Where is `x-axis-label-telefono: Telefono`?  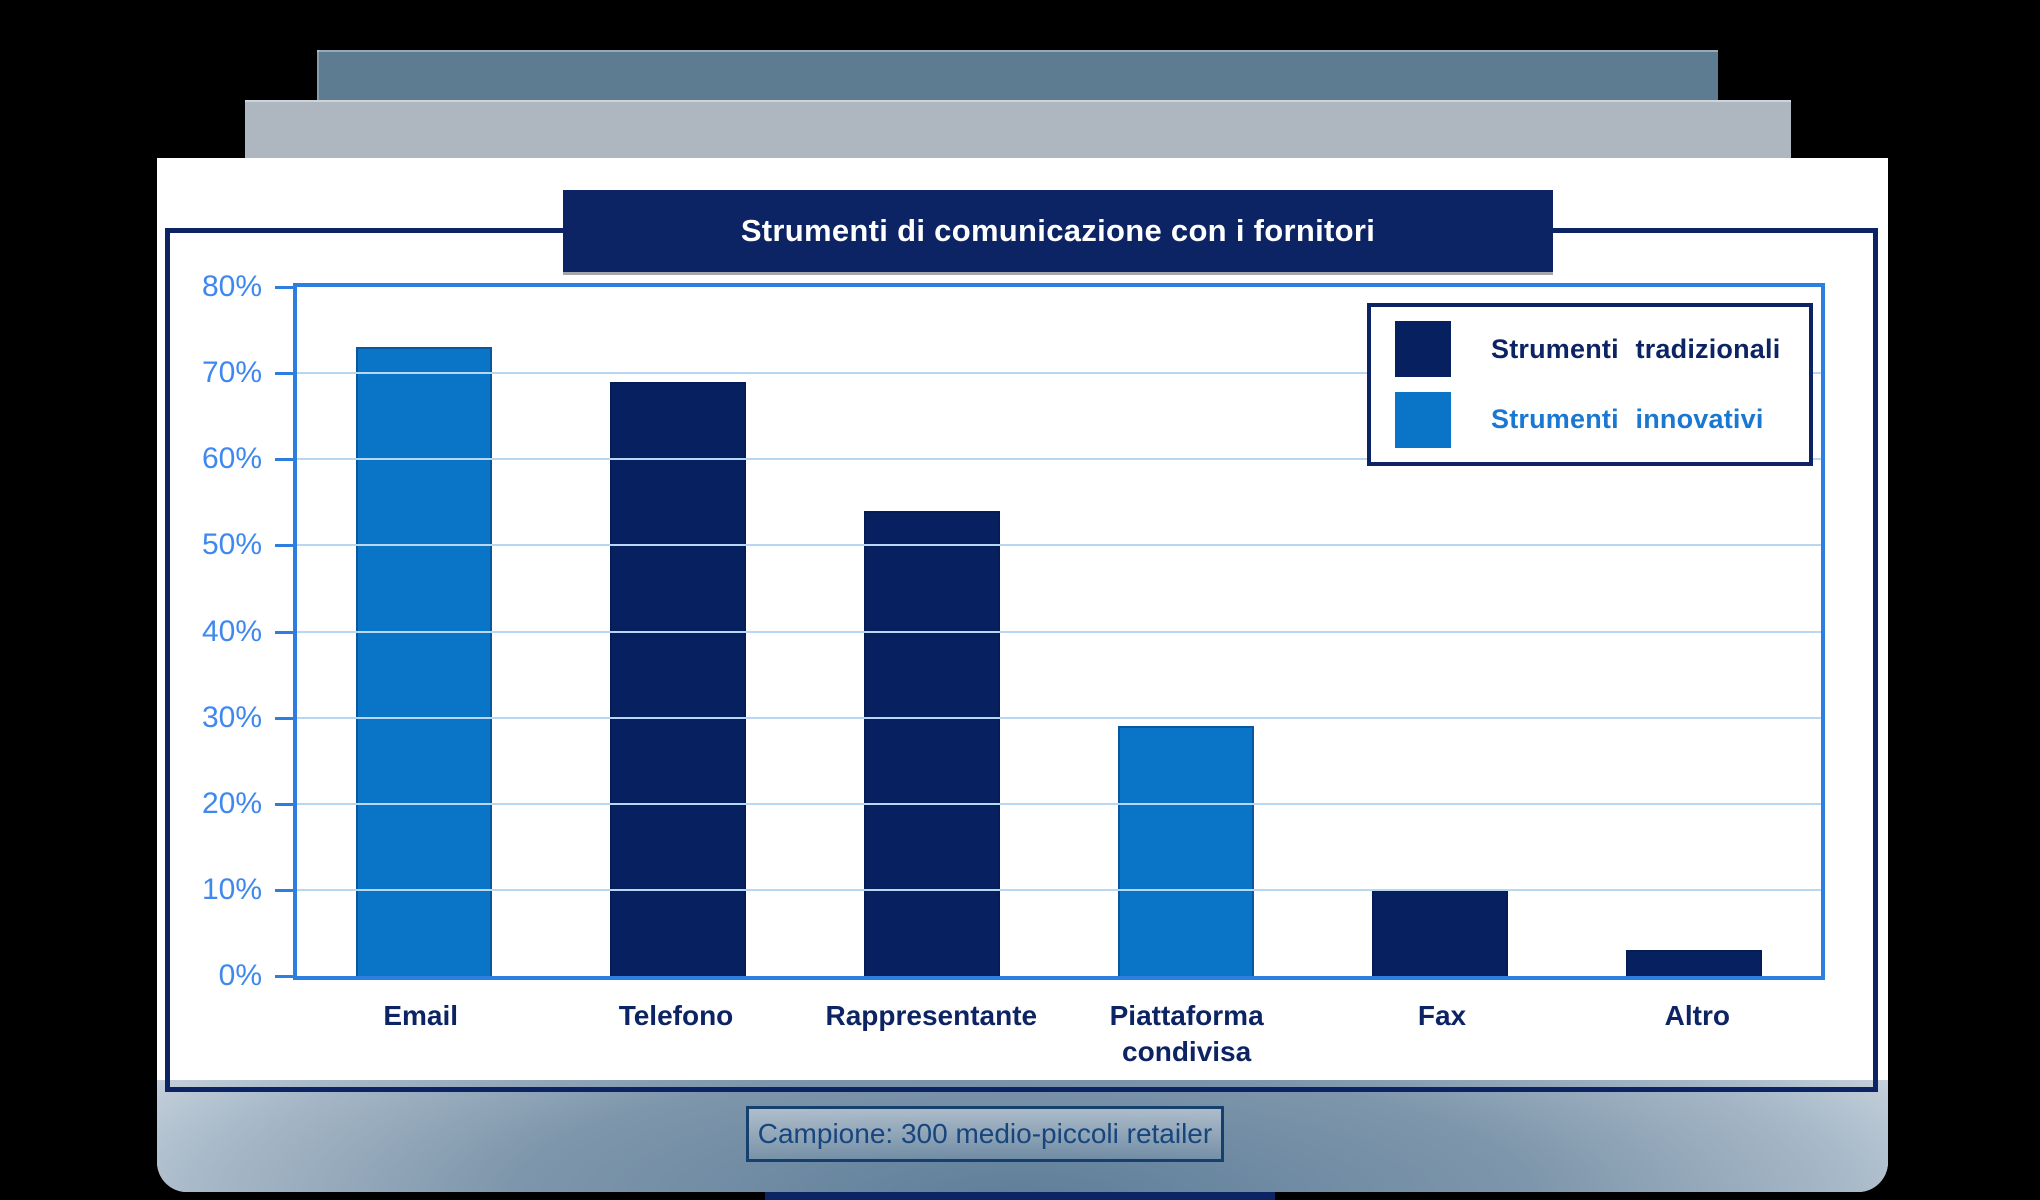 x-axis-label-telefono: Telefono is located at coordinates (676, 1015).